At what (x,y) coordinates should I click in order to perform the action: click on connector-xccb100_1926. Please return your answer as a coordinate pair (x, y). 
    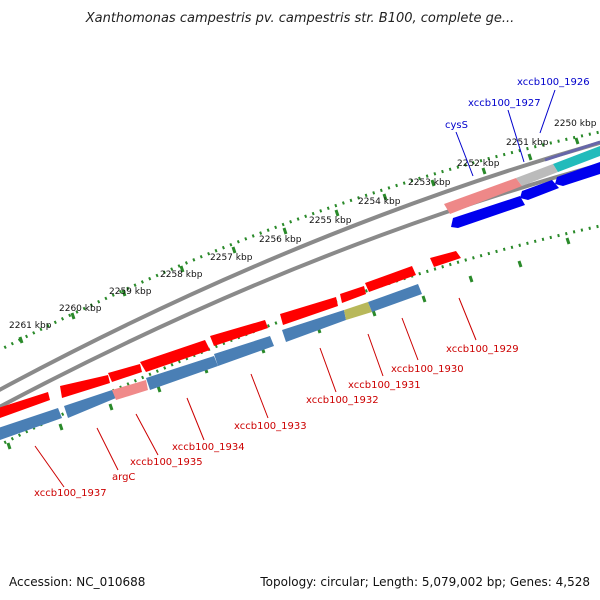
    Looking at the image, I should click on (547, 111).